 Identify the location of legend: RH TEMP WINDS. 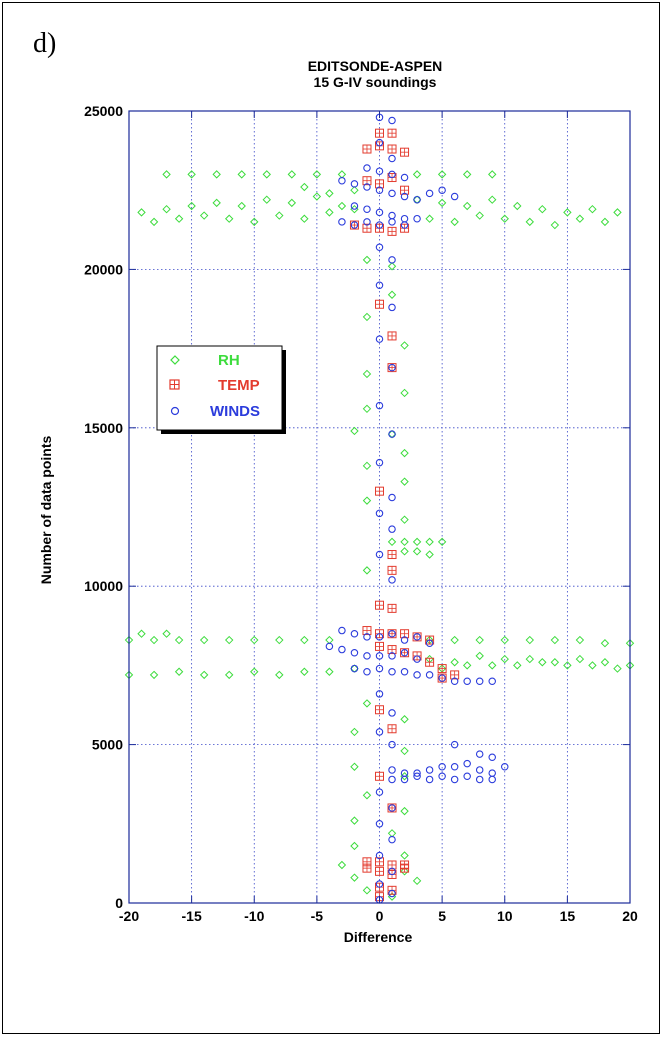
(221, 389).